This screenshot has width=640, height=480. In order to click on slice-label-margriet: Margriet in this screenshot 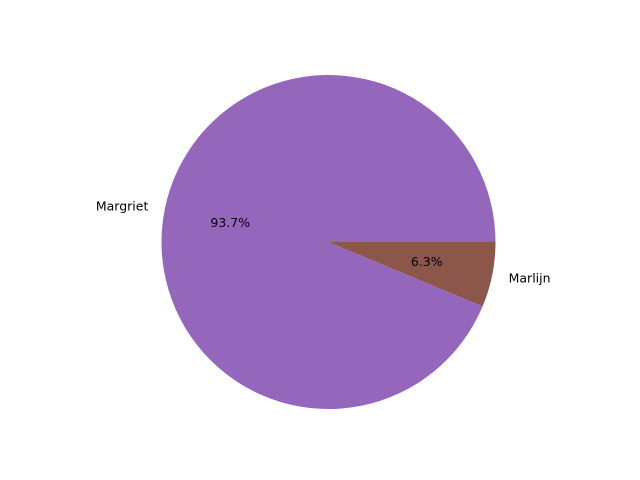, I will do `click(122, 205)`.